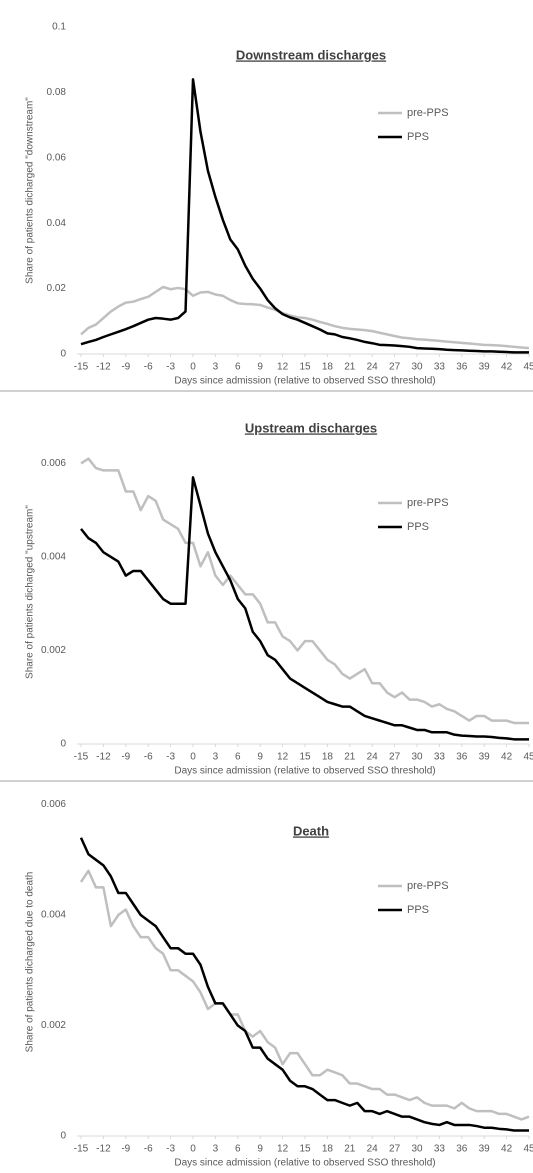  I want to click on y-axis-label: Share of patients dicharged "upstream", so click(30, 592).